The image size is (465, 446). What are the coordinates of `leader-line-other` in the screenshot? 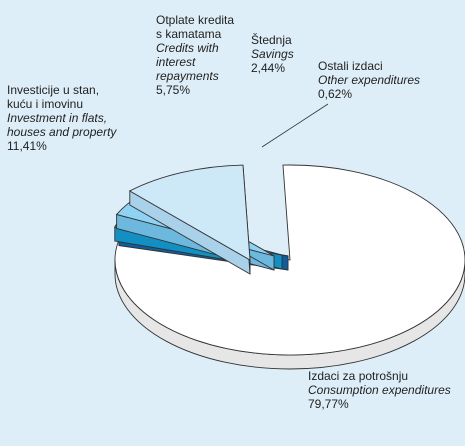 It's located at (295, 125).